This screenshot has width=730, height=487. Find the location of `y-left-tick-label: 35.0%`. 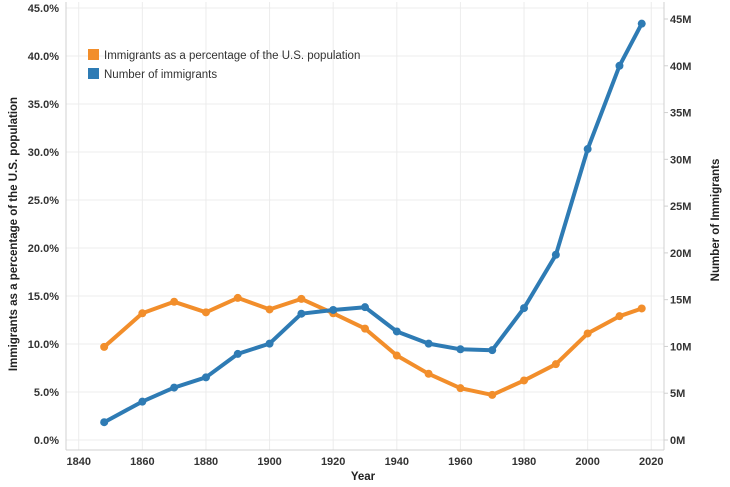

y-left-tick-label: 35.0% is located at coordinates (43, 105).